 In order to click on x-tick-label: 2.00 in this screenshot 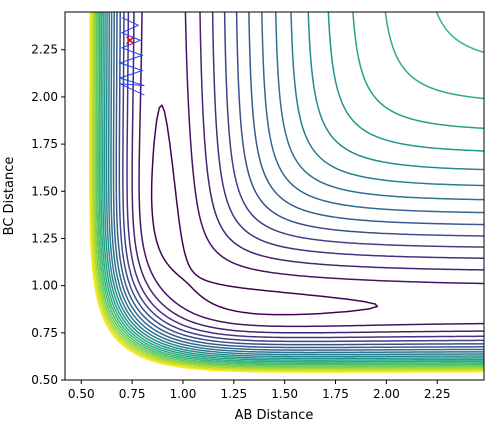, I will do `click(386, 394)`.